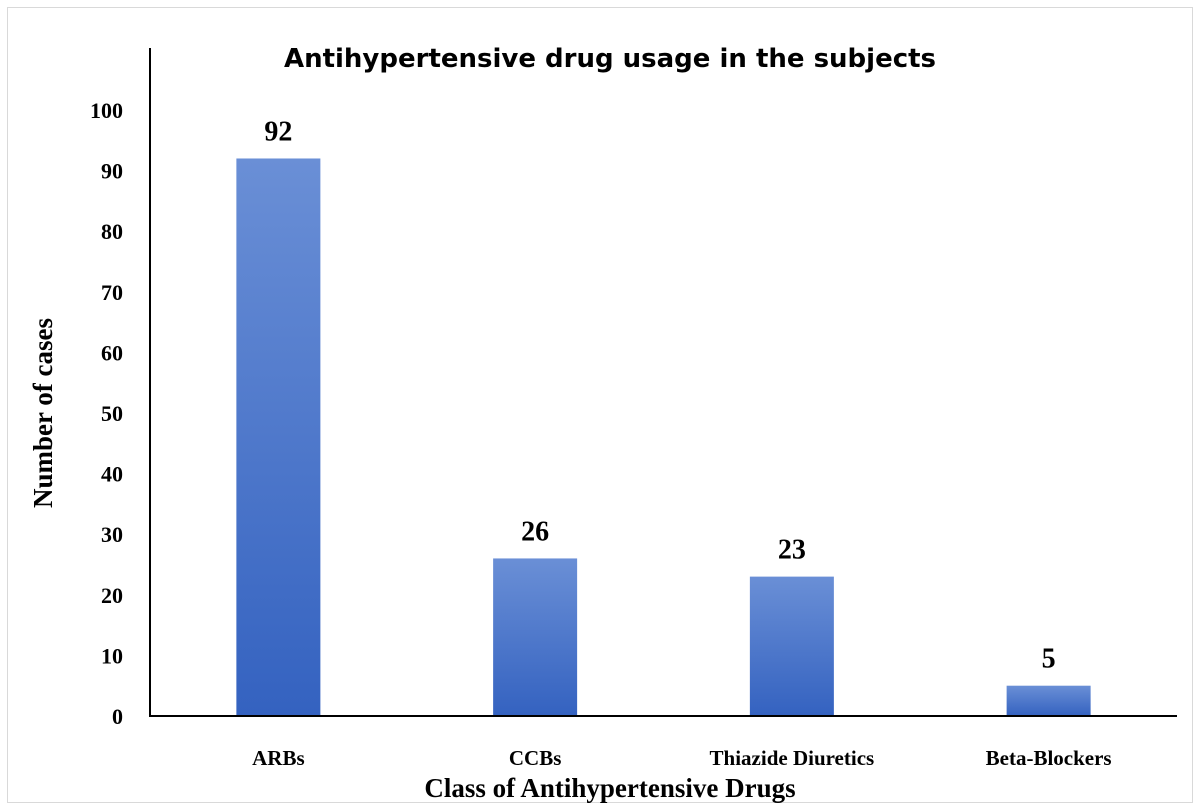 This screenshot has height=805, width=1198. I want to click on y-tick-label: 0, so click(117, 716).